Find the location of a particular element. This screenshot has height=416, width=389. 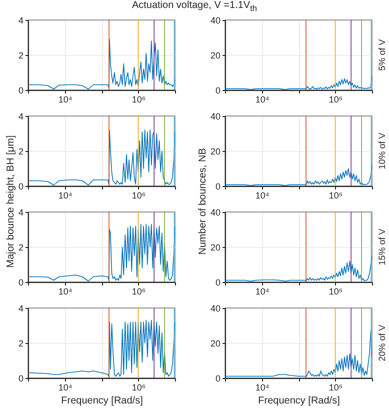

text: 15% of V is located at coordinates (382, 247).